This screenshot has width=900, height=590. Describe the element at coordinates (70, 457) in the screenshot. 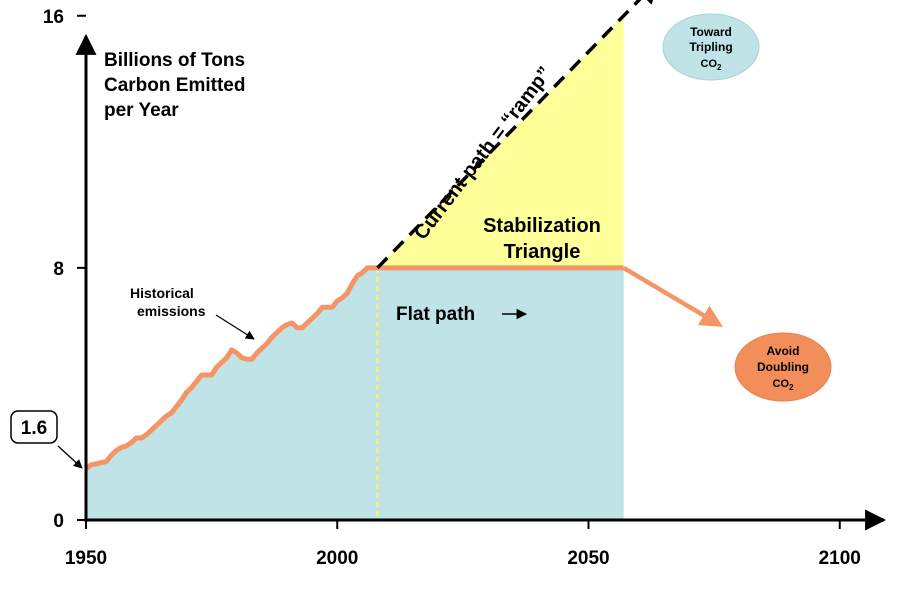

I see `start-value-callout-arrow` at that location.